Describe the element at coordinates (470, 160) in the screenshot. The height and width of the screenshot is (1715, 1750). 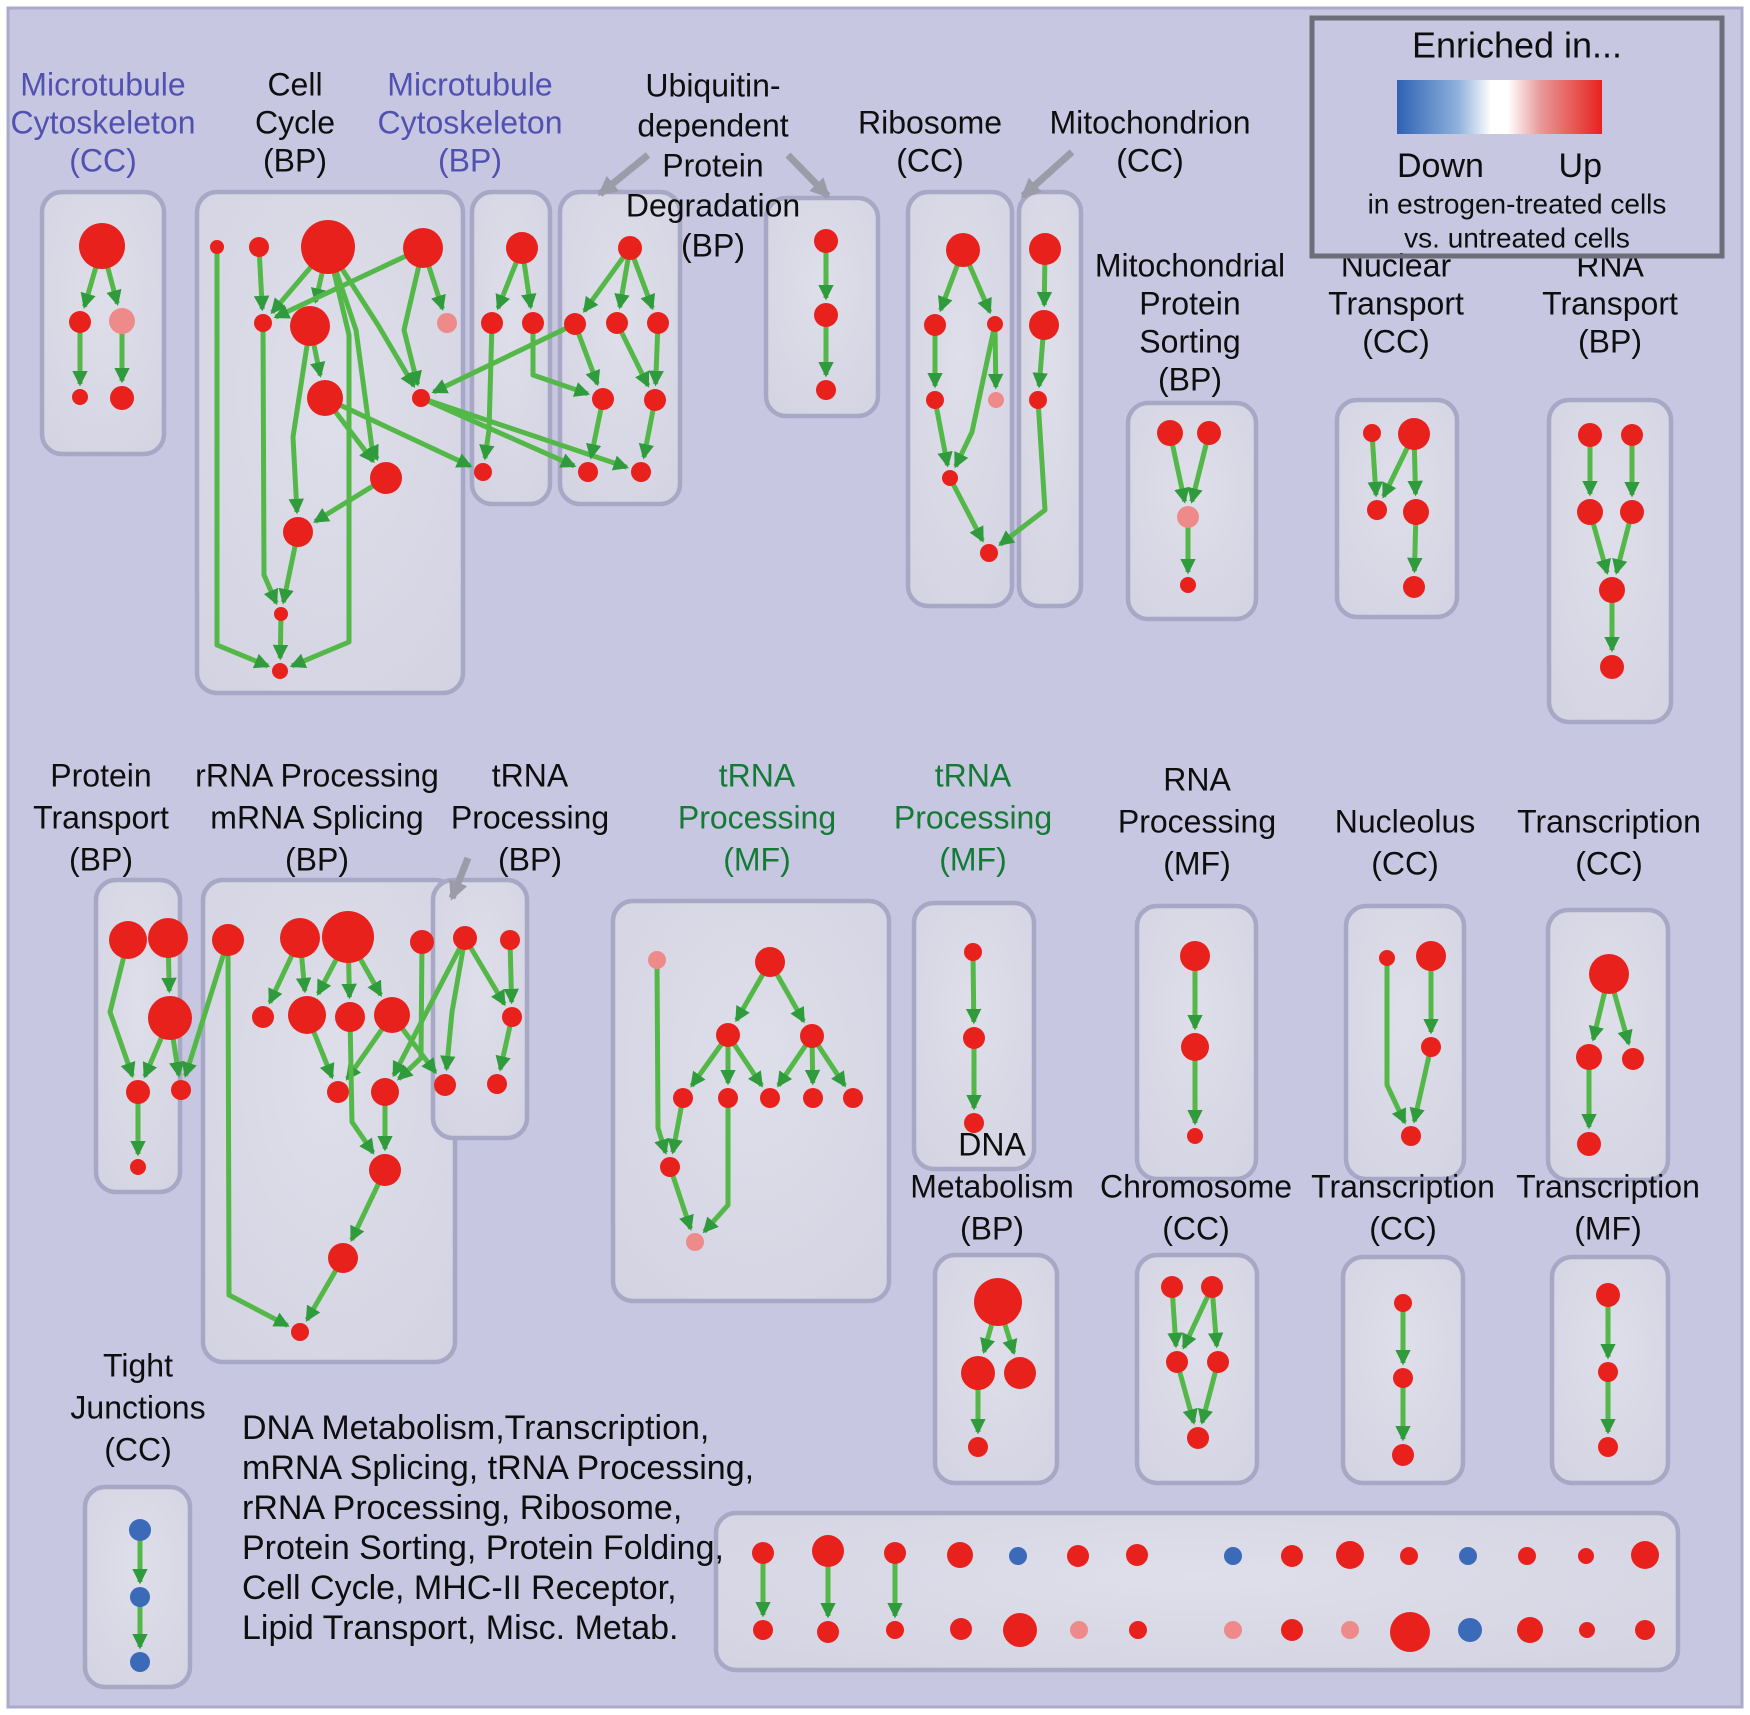
I see `cluster-label-mt-bp-line3: (BP)` at that location.